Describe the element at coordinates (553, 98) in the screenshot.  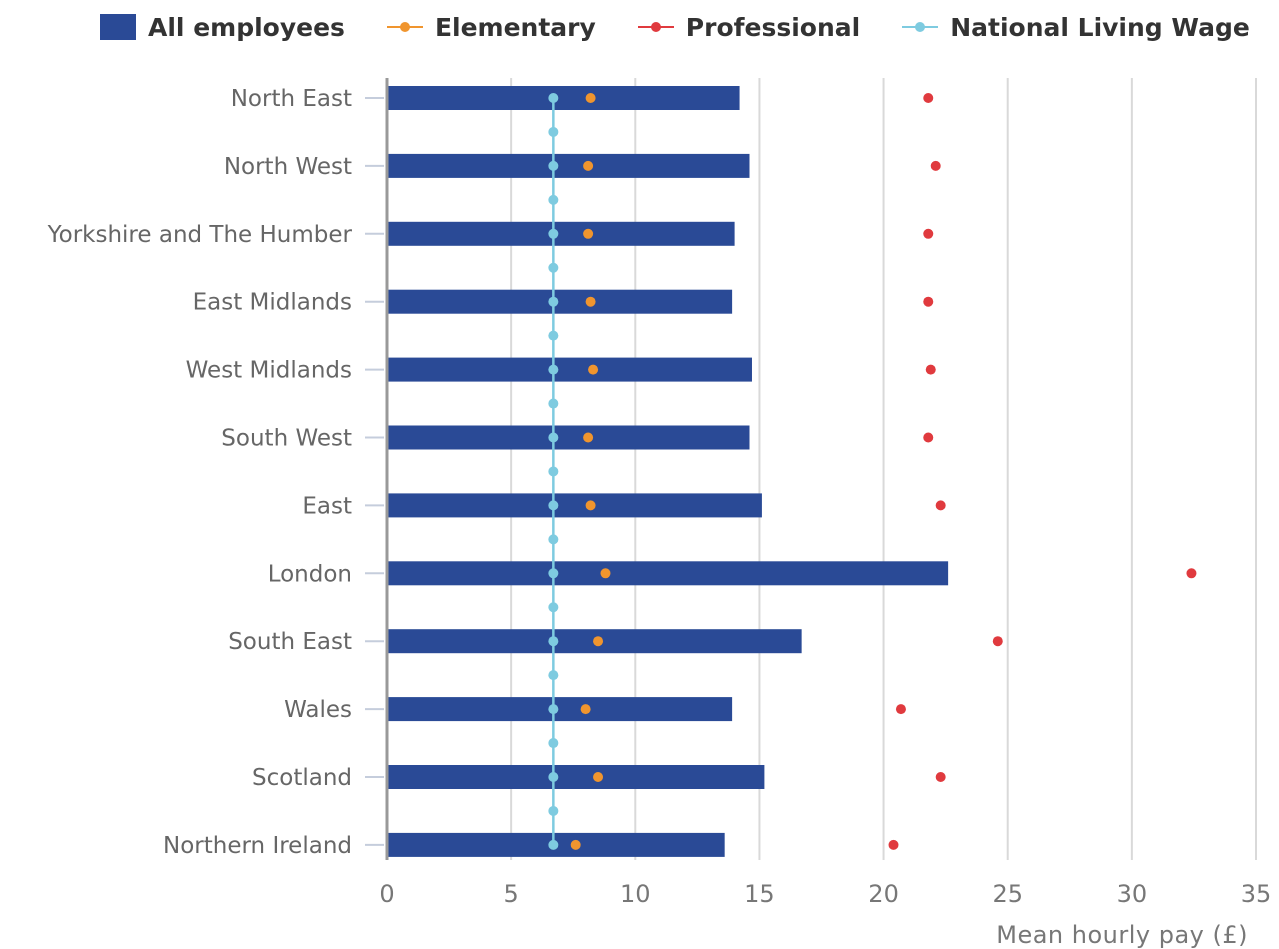
I see `nlw-point-north-east` at that location.